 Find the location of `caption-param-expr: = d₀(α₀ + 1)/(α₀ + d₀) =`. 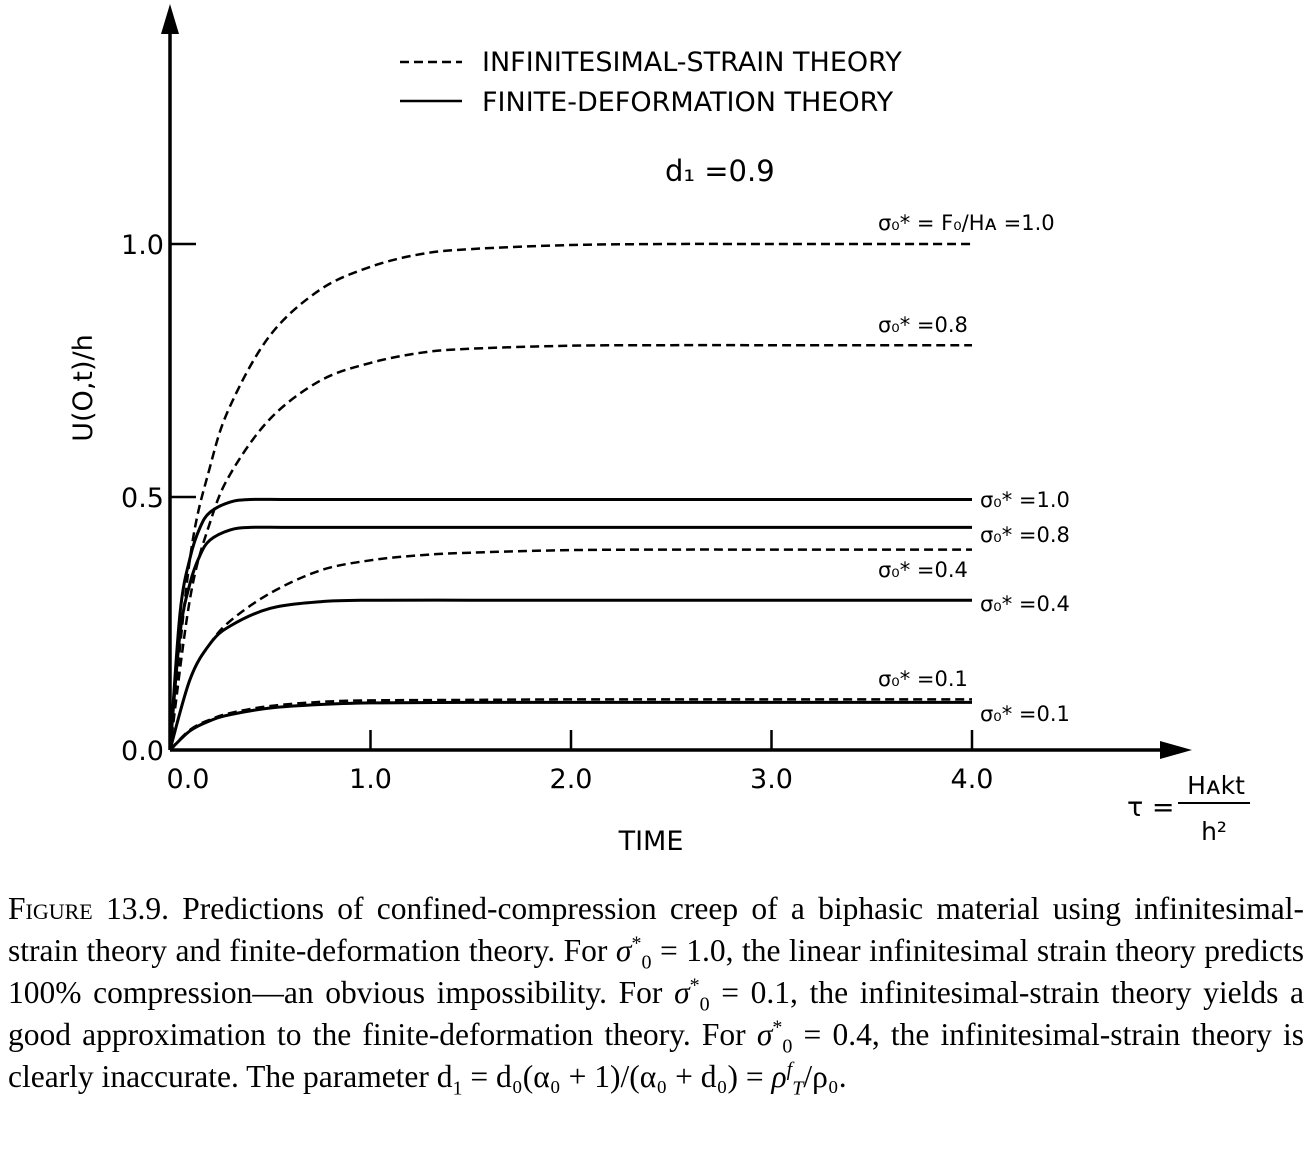

caption-param-expr: = d₀(α₀ + 1)/(α₀ + d₀) = is located at coordinates (617, 1076).